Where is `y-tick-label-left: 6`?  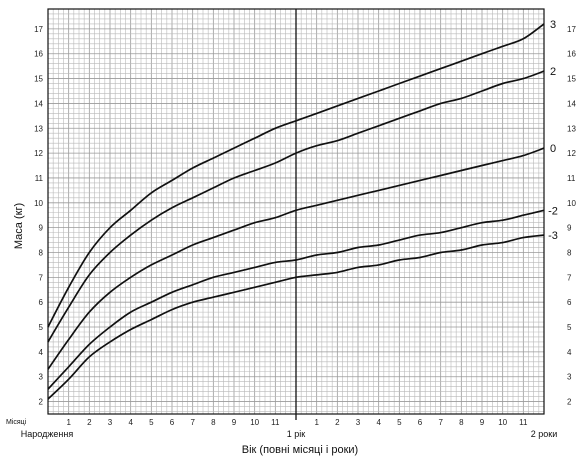 y-tick-label-left: 6 is located at coordinates (41, 302).